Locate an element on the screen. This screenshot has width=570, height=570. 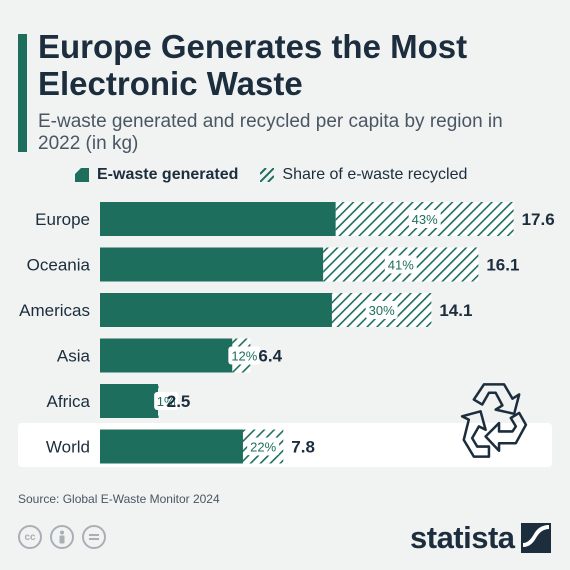
bar-generated-asia is located at coordinates (166, 355).